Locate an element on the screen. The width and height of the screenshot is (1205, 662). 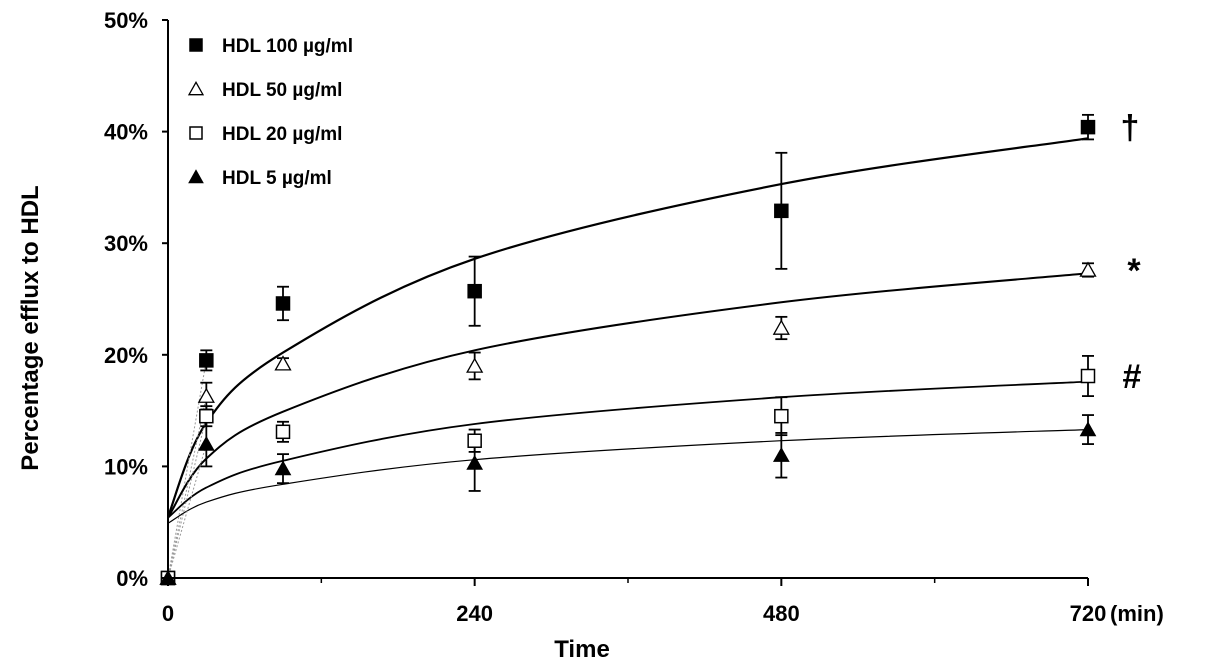
legend-label-4: HDL 5 µg/ml is located at coordinates (277, 178).